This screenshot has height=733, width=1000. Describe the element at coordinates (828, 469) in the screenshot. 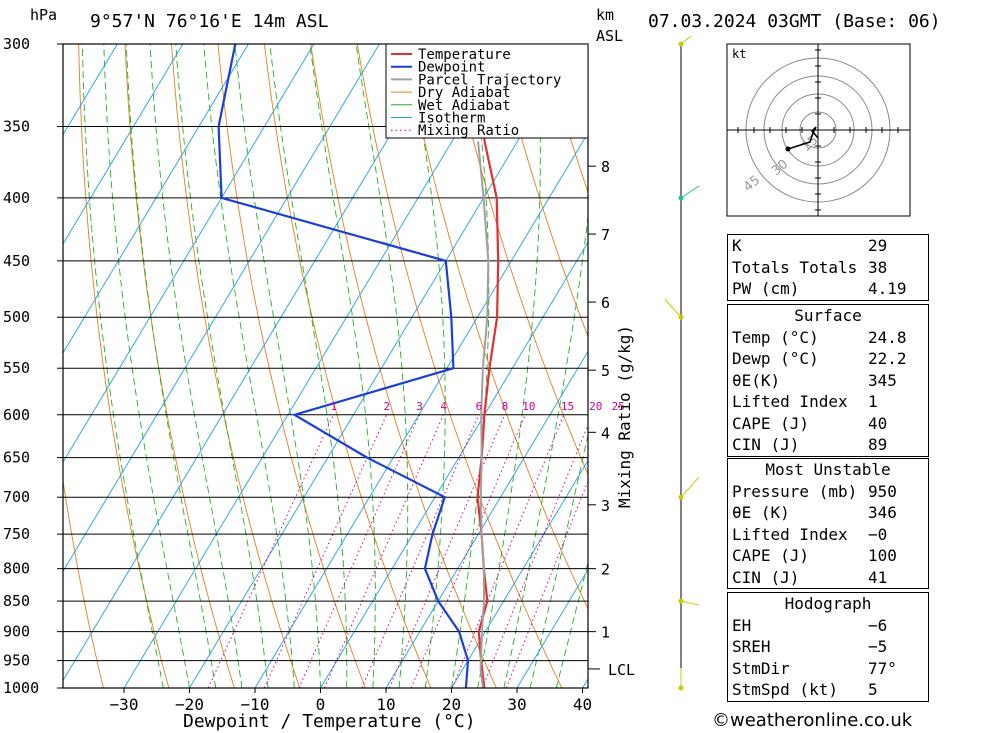

I see `most-unstable-title: Most Unstable` at that location.